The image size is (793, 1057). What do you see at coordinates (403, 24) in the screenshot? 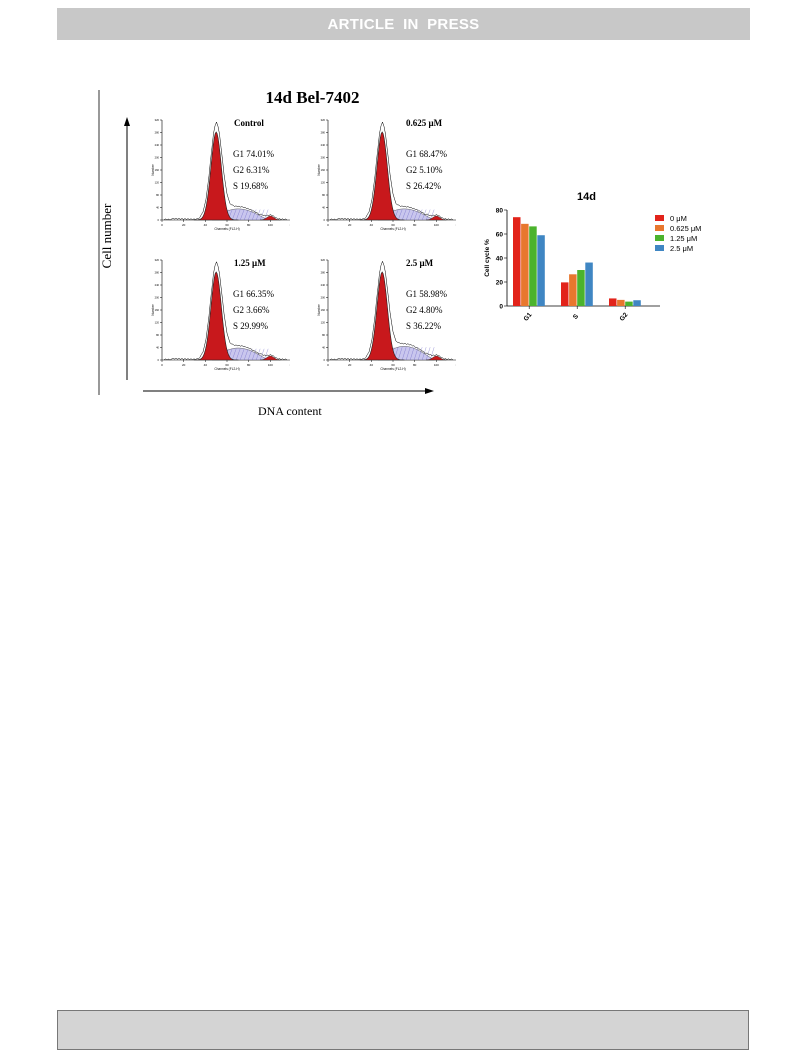
I see `article-in-press-banner: ARTICLE IN PRESS` at bounding box center [403, 24].